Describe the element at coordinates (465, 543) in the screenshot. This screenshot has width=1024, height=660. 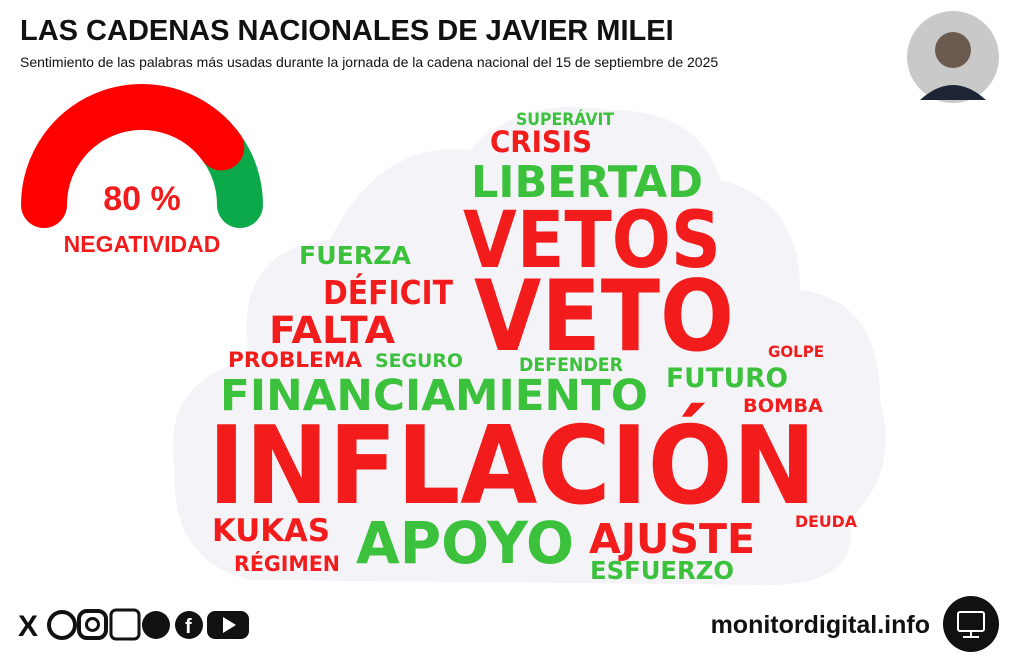
I see `word: APOYO` at that location.